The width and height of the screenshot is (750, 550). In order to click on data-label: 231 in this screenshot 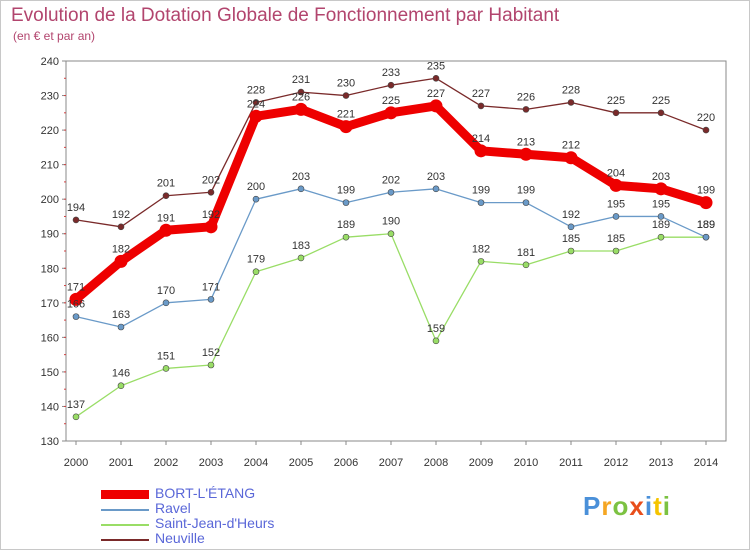, I will do `click(301, 80)`.